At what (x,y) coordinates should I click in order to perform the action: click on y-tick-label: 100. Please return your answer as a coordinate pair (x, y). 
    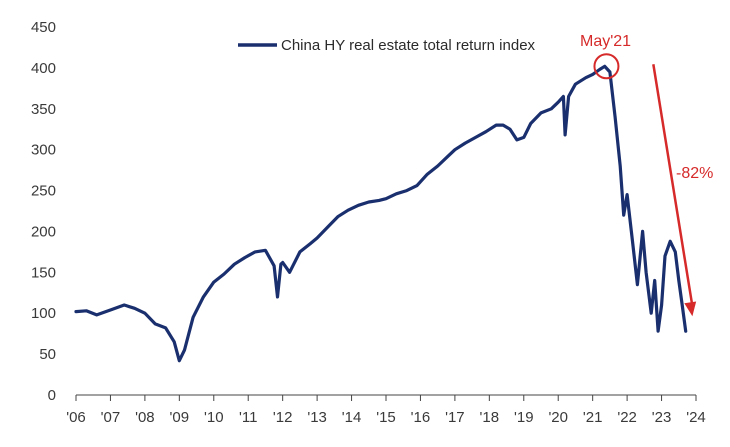
    Looking at the image, I should click on (43, 313).